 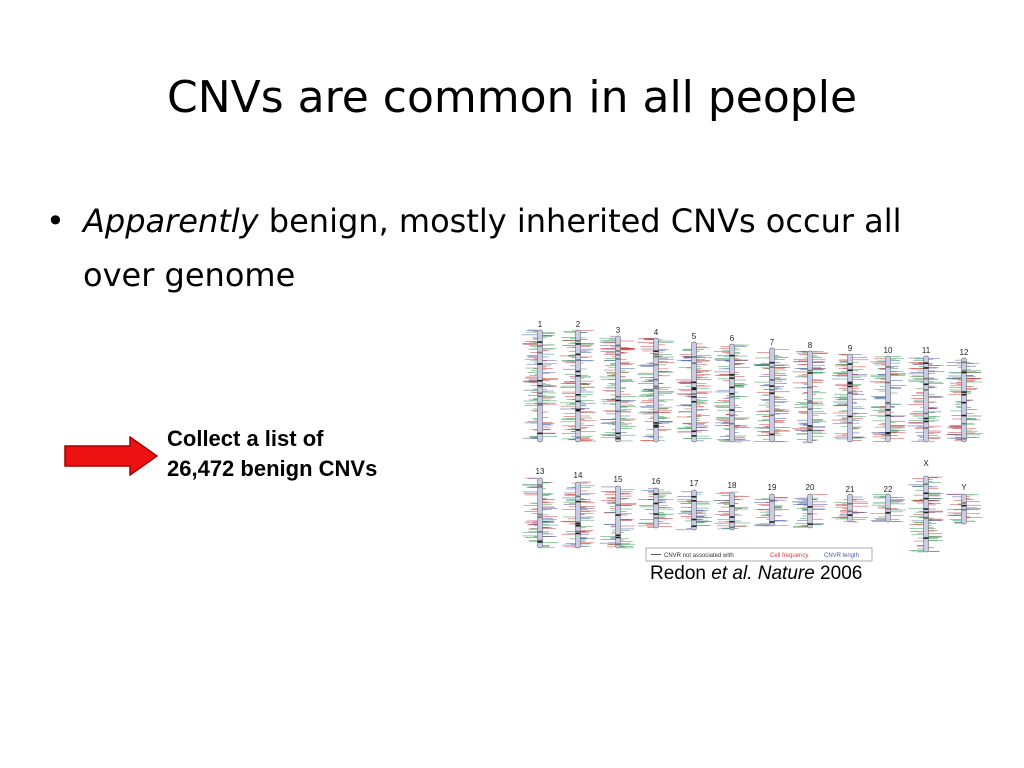 What do you see at coordinates (964, 352) in the screenshot?
I see `chromosome-label: 12` at bounding box center [964, 352].